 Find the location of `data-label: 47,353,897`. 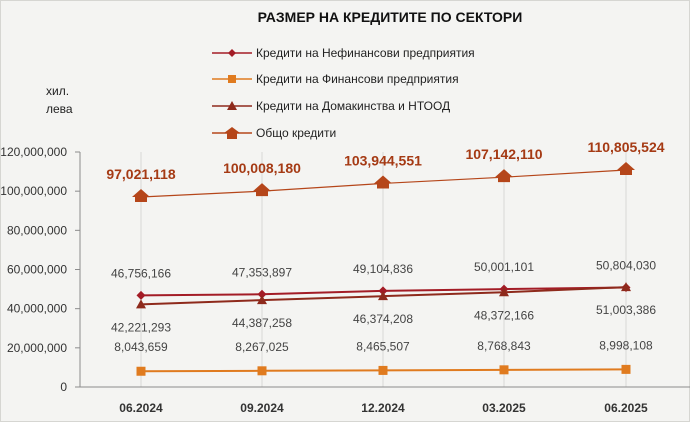

data-label: 47,353,897 is located at coordinates (262, 272).